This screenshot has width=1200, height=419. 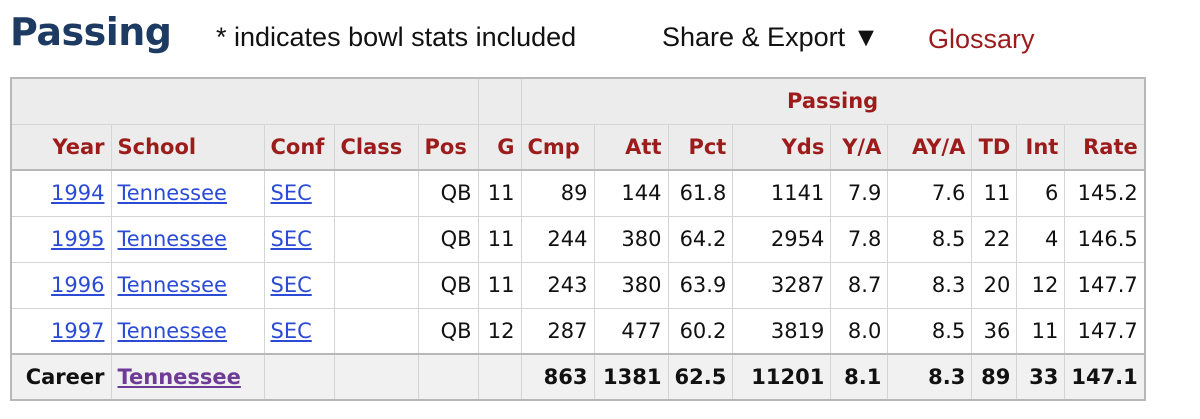 I want to click on col-header-pct: Pct, so click(x=700, y=147).